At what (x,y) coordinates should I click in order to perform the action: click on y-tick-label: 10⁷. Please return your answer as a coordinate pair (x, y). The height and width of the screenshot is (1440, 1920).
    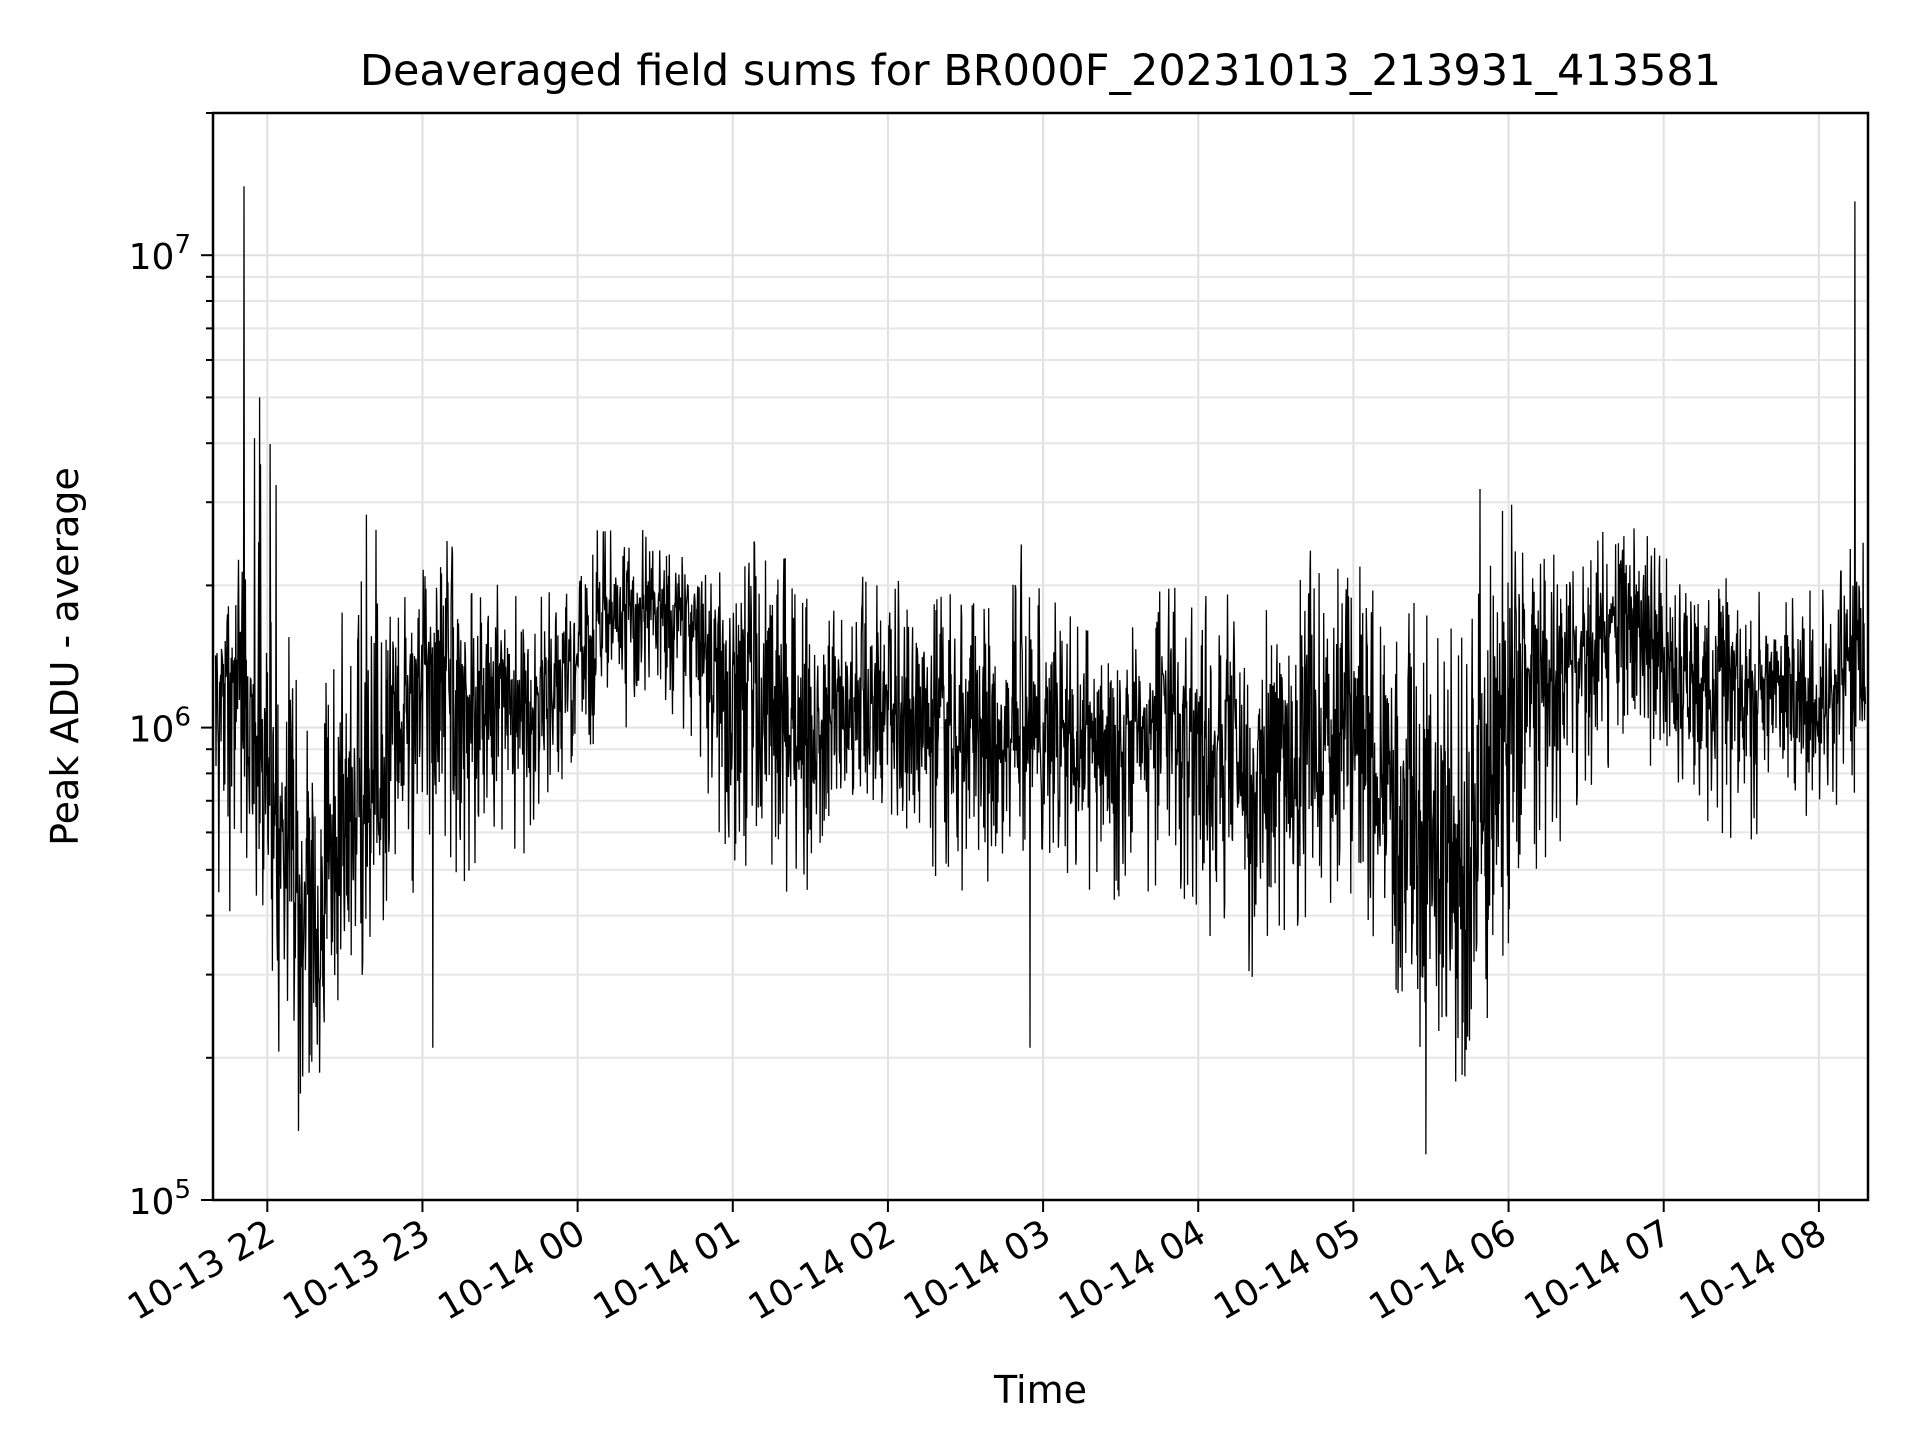
    Looking at the image, I should click on (160, 254).